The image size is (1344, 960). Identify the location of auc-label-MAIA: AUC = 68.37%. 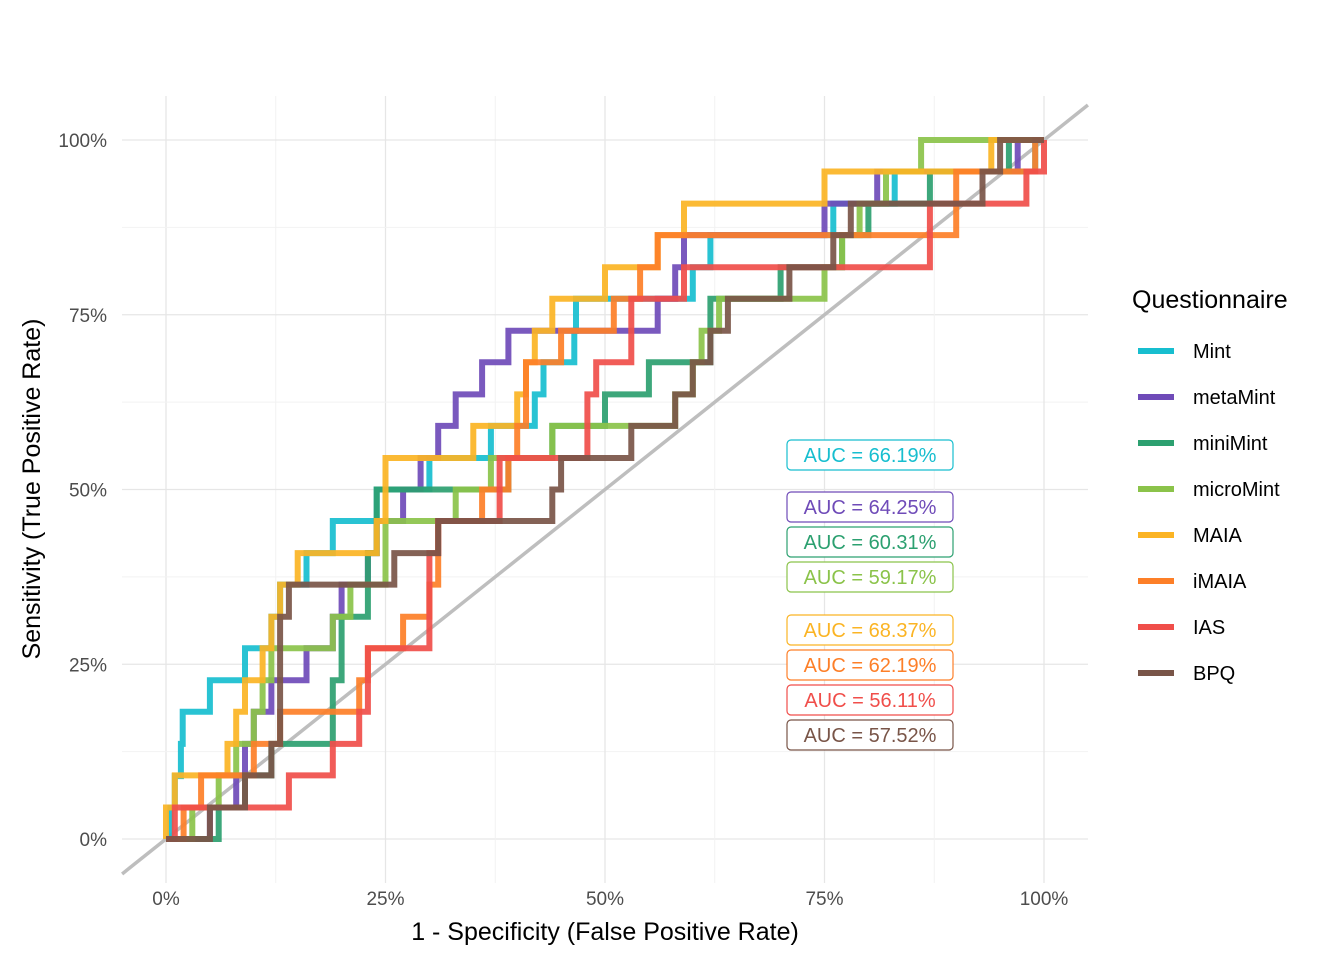
(870, 630).